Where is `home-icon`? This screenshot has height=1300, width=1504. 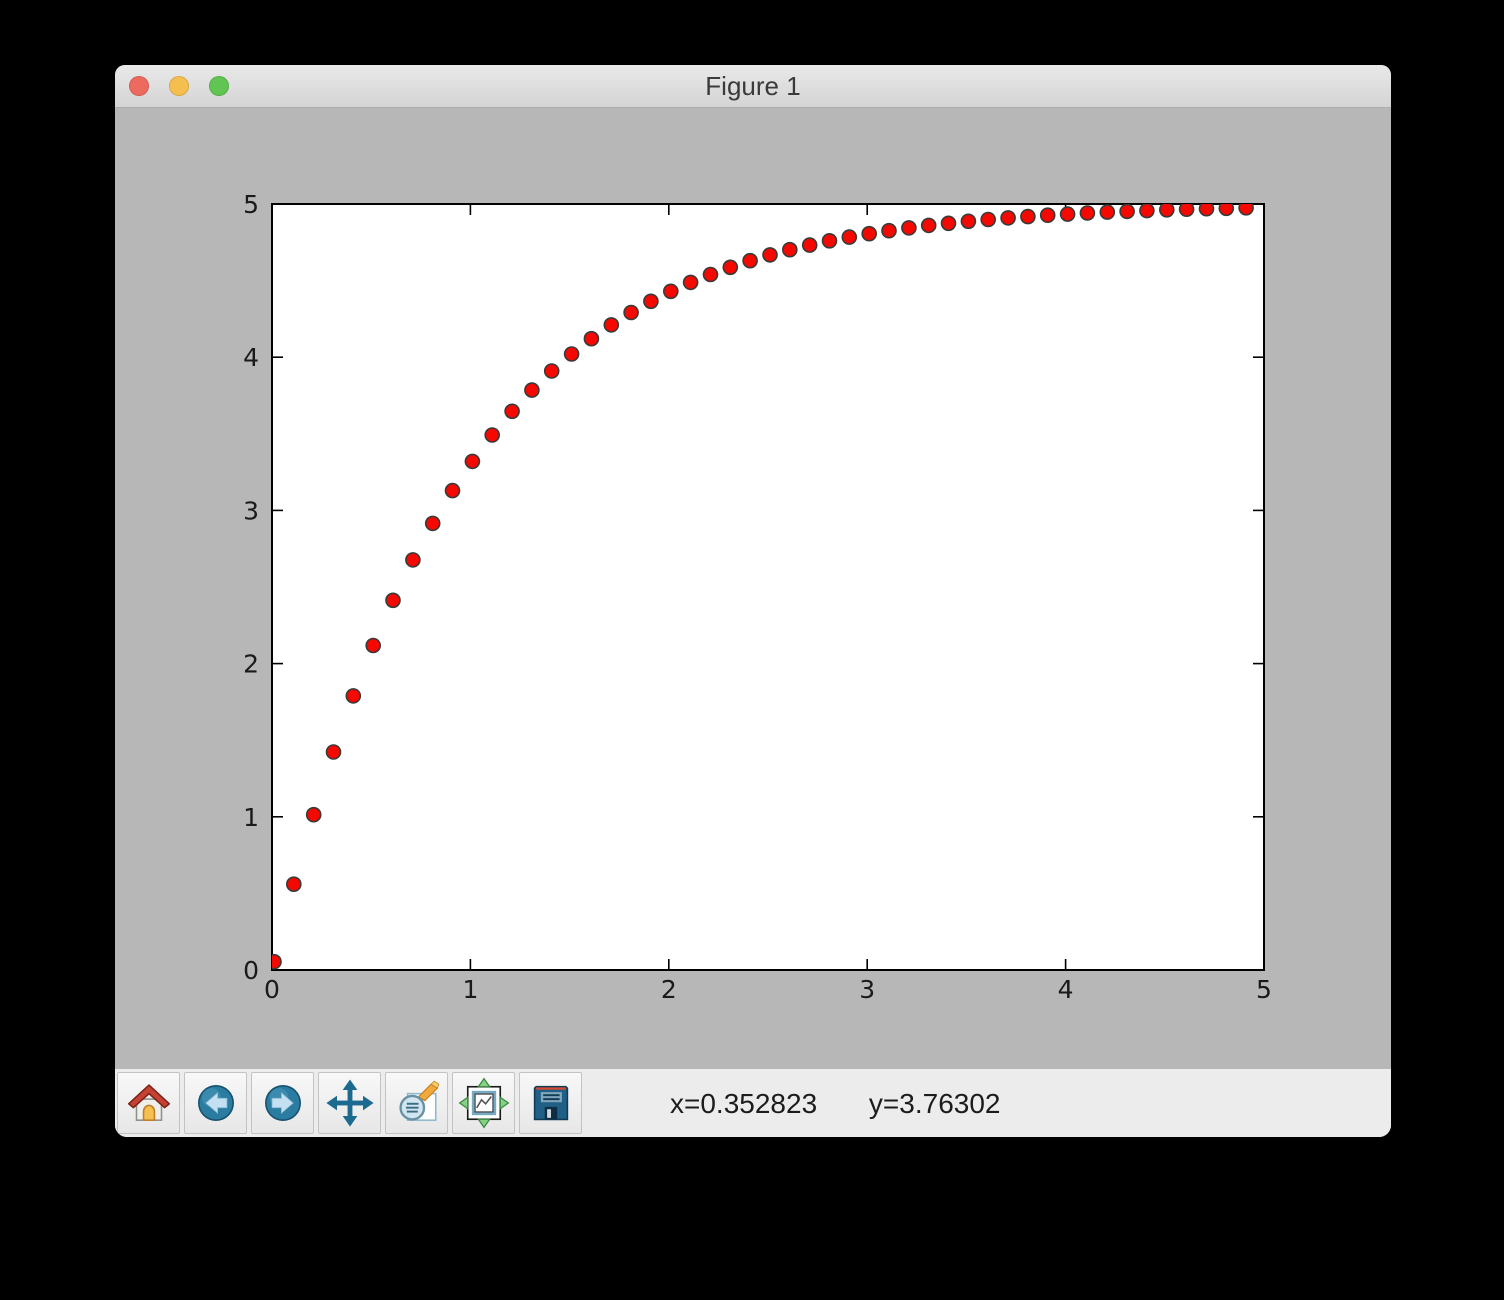
home-icon is located at coordinates (148, 1102).